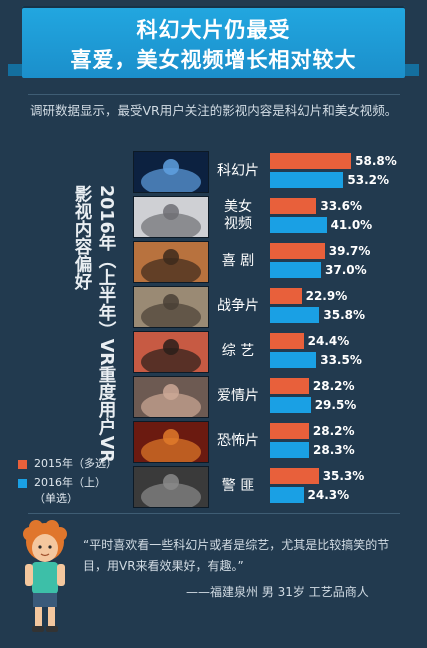 The image size is (427, 648). What do you see at coordinates (15, 70) in the screenshot?
I see `banner-ribbon-left` at bounding box center [15, 70].